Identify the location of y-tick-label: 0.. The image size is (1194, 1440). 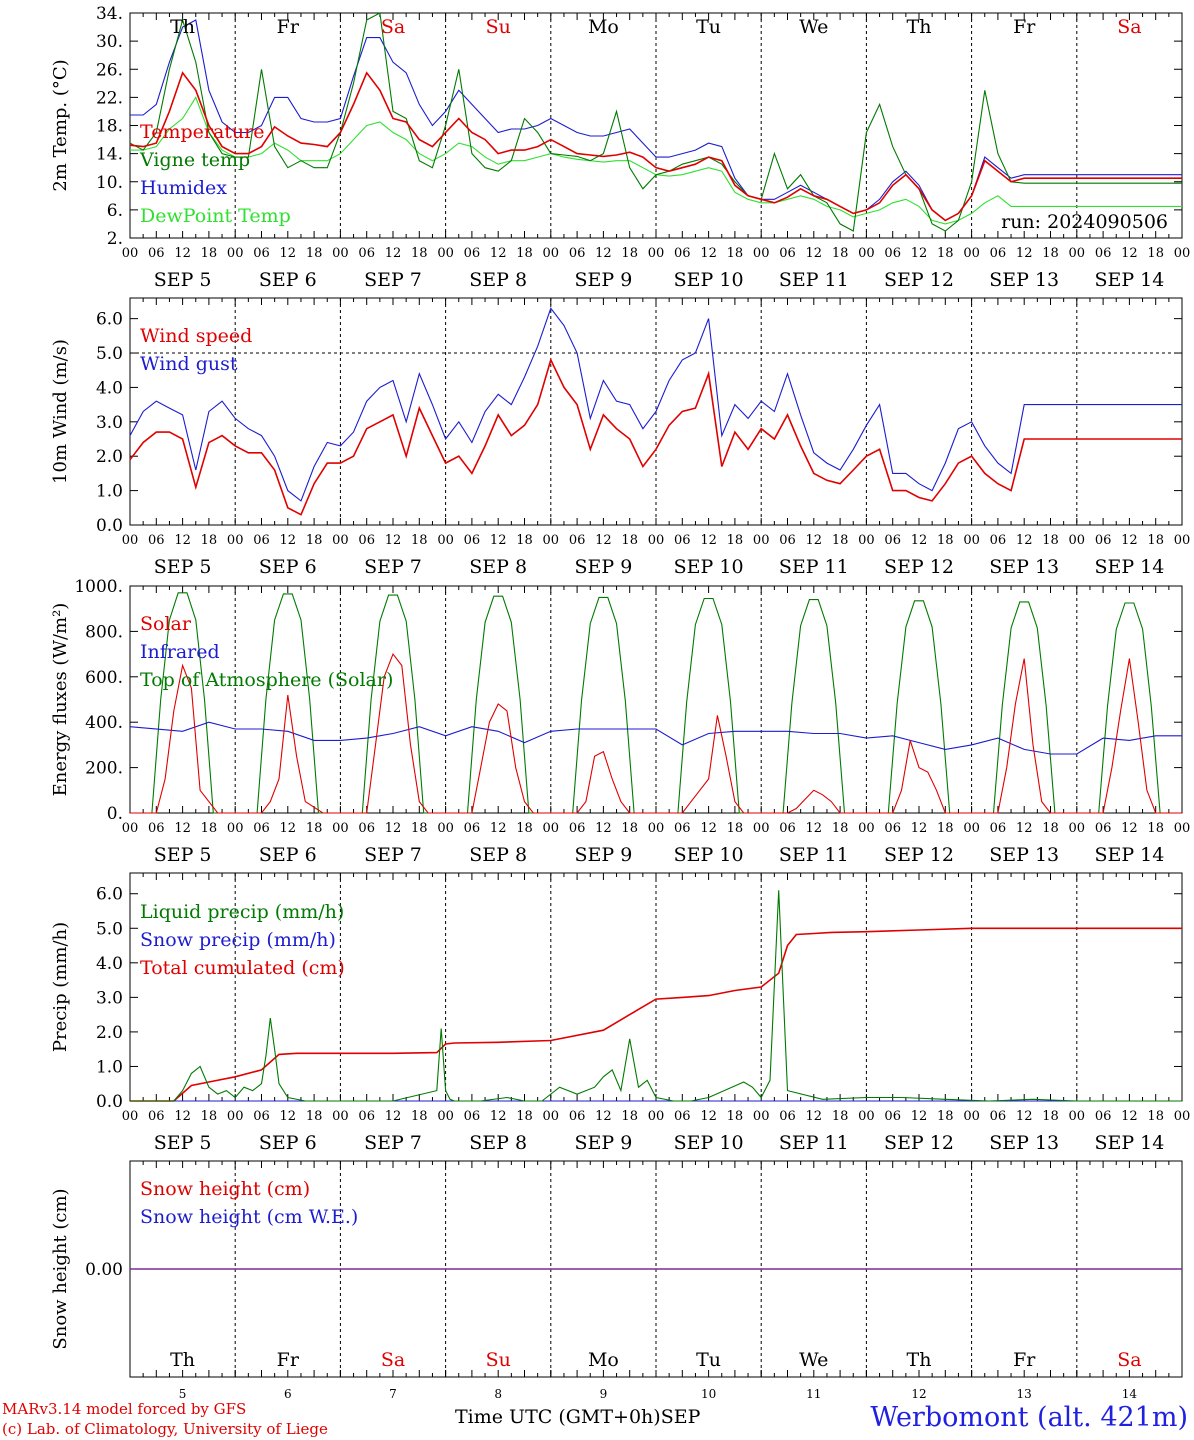
(115, 814).